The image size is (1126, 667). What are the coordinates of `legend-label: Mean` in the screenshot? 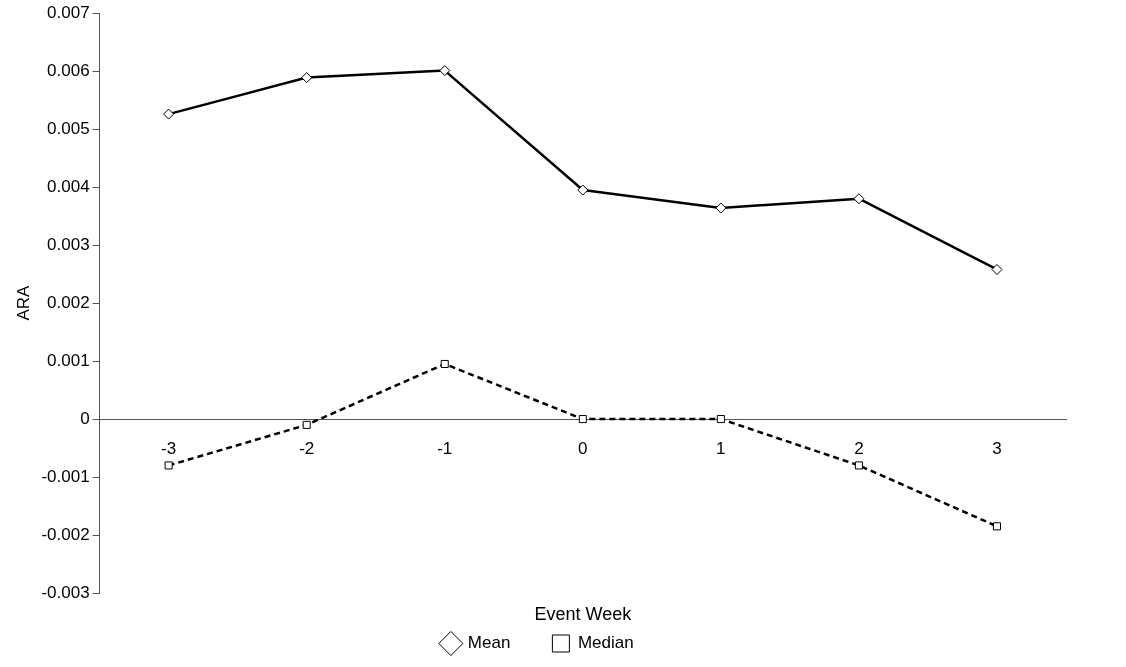 It's located at (489, 643).